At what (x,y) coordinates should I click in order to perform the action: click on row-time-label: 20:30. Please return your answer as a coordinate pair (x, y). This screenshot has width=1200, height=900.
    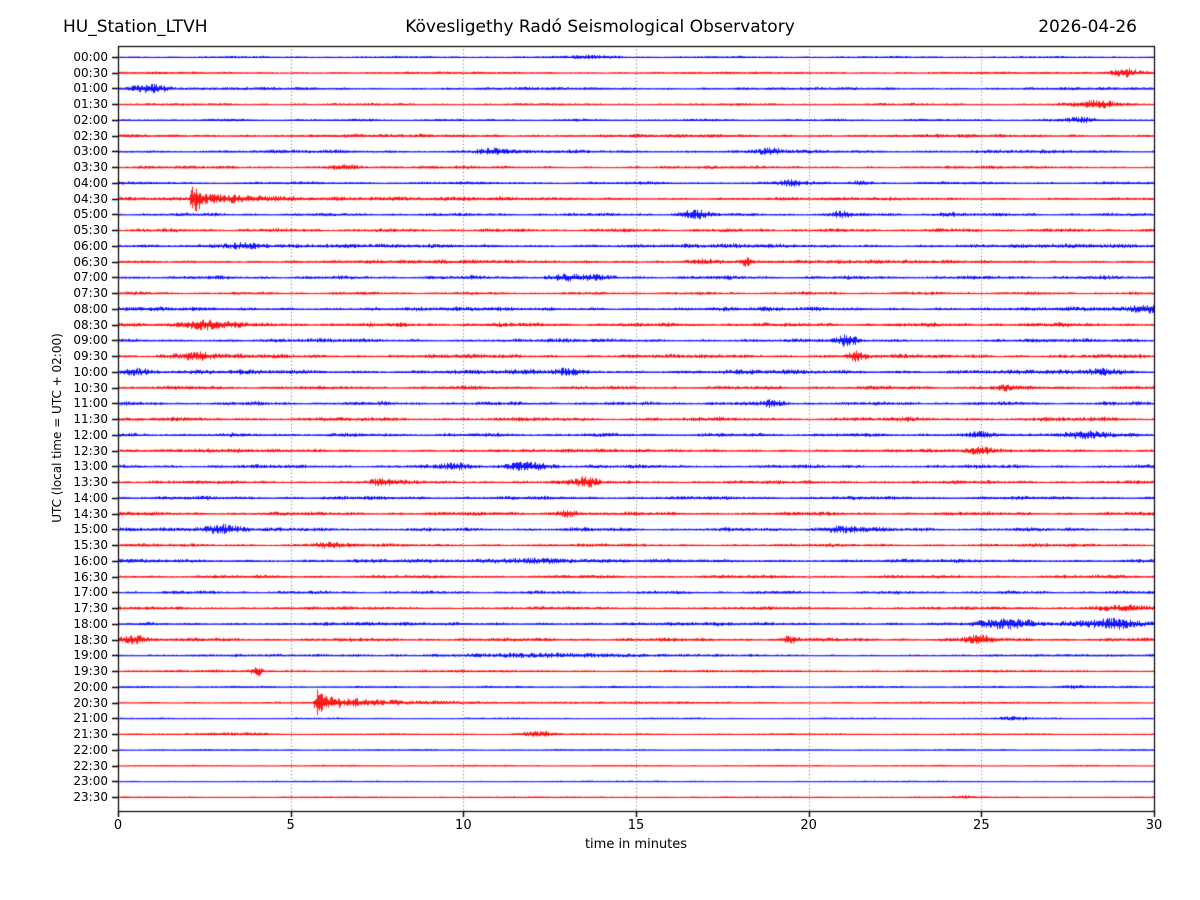
    Looking at the image, I should click on (90, 702).